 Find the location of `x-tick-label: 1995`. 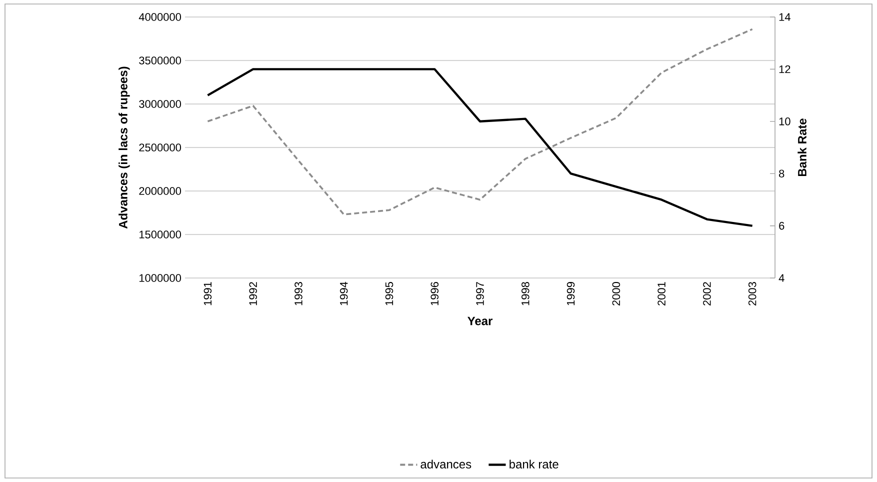

x-tick-label: 1995 is located at coordinates (389, 294).